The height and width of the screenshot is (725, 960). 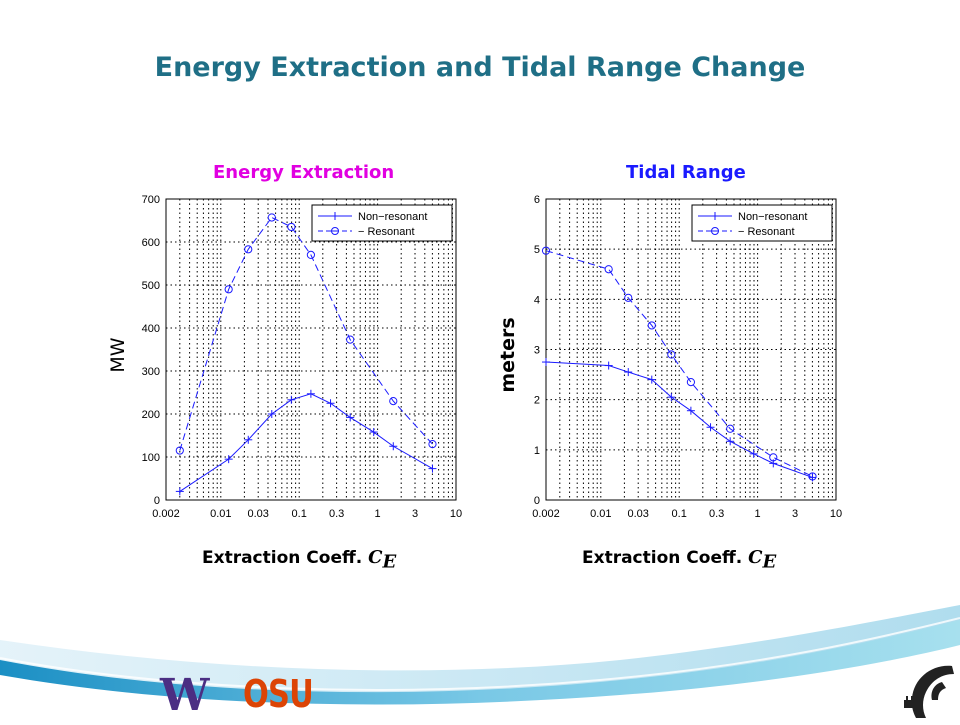 What do you see at coordinates (480, 67) in the screenshot?
I see `slide-title: Energy Extraction and Tidal Range Change` at bounding box center [480, 67].